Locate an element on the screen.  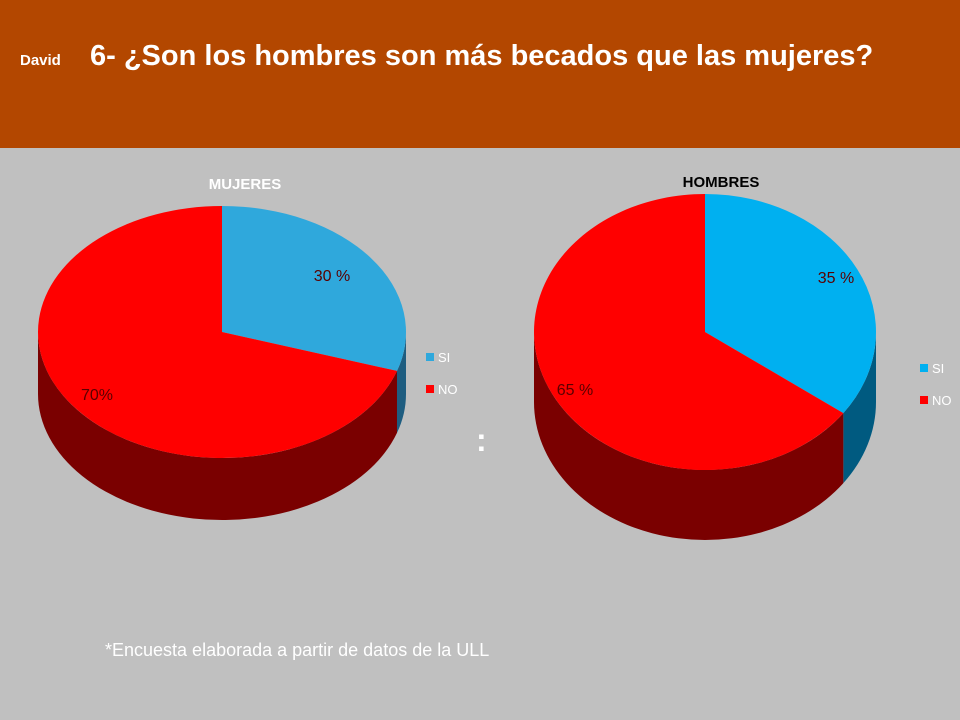
author-label: David is located at coordinates (40, 60).